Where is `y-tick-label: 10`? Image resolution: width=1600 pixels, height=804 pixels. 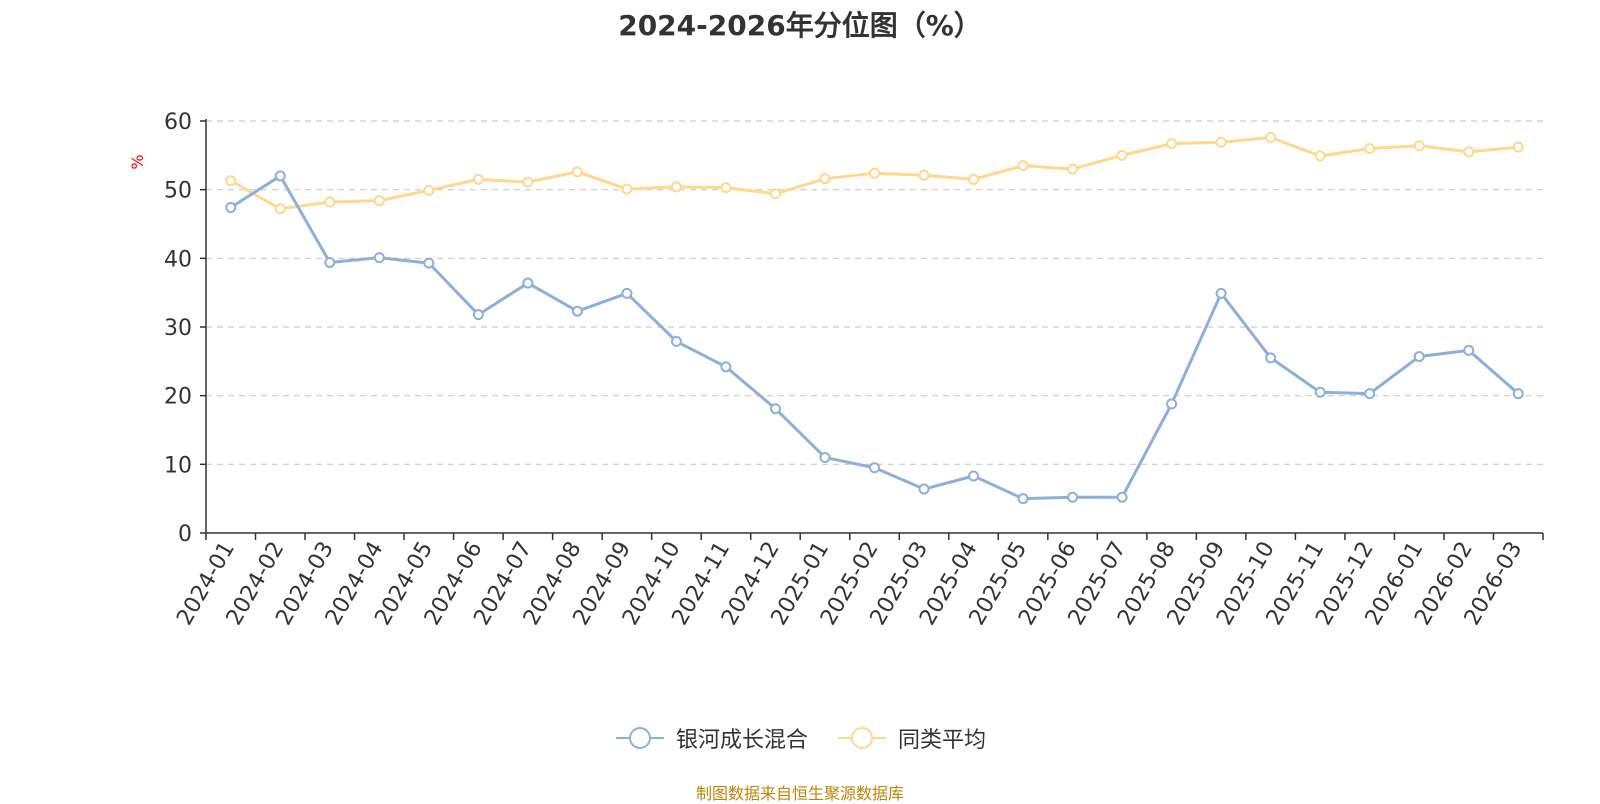 y-tick-label: 10 is located at coordinates (178, 465).